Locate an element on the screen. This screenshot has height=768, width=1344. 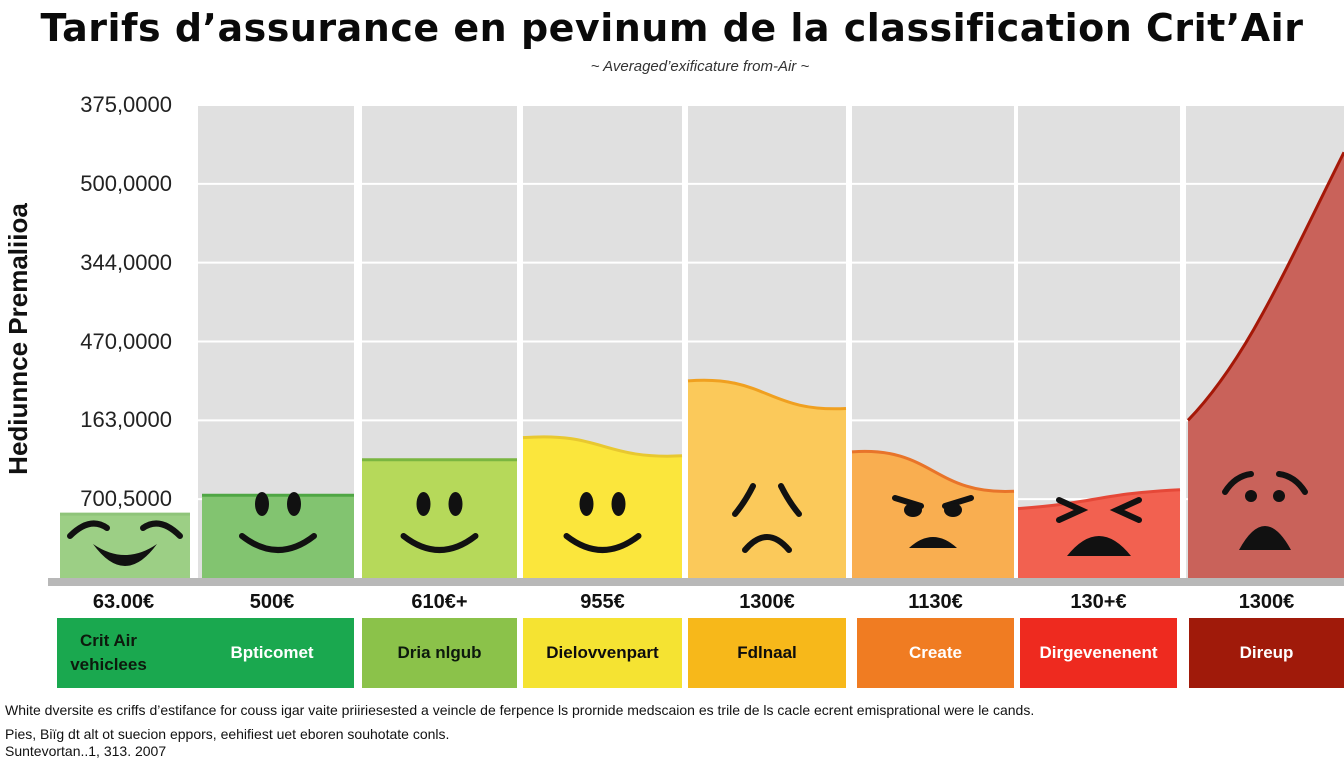
category-label: Dirgevenenent is located at coordinates (1098, 652).